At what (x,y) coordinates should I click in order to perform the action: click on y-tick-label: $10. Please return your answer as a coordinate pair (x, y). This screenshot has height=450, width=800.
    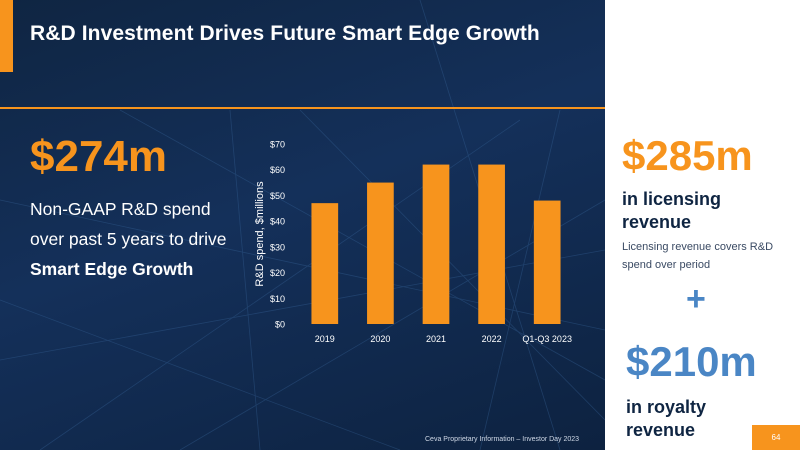
    Looking at the image, I should click on (277, 299).